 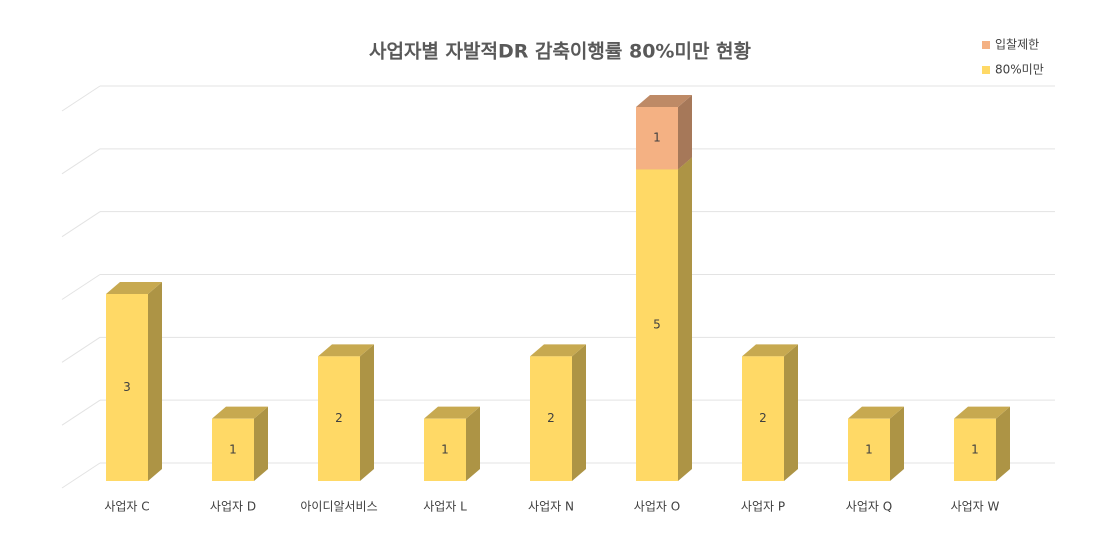 I want to click on data-label: 5, so click(x=657, y=325).